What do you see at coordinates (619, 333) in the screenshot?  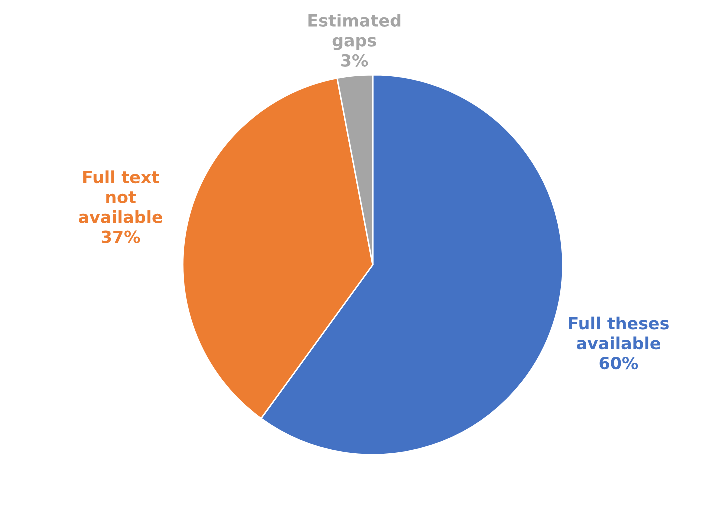 I see `slice-label: Full theses available` at bounding box center [619, 333].